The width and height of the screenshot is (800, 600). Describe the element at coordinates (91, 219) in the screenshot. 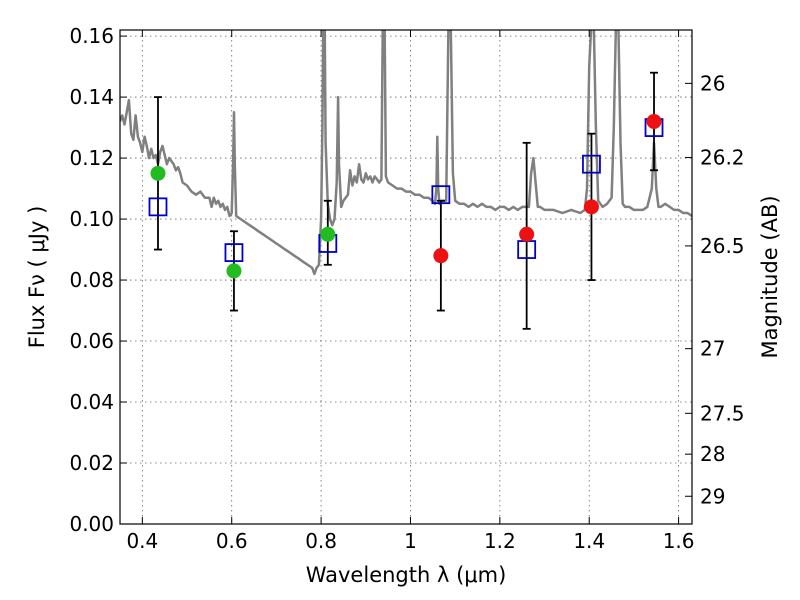

I see `y-tick-label: 0.10` at that location.